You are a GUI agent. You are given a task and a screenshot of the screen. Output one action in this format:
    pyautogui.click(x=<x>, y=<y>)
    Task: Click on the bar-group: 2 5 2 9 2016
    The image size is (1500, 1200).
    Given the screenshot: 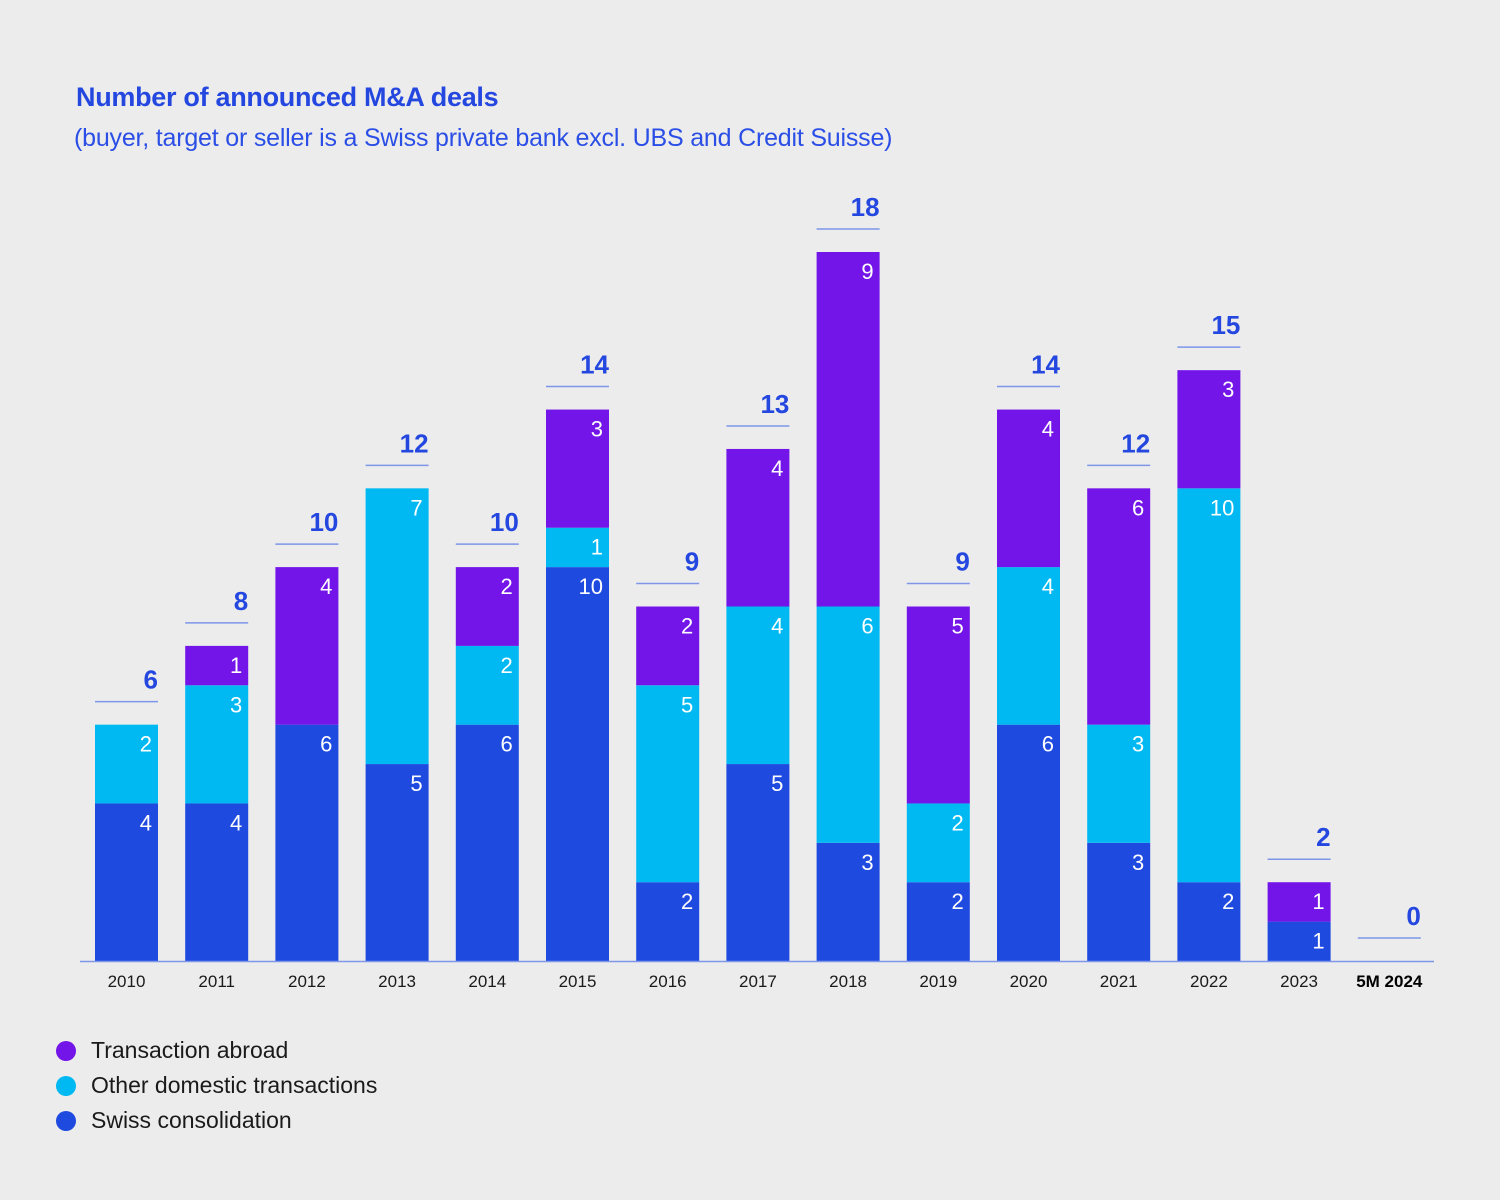 What is the action you would take?
    pyautogui.click(x=668, y=769)
    